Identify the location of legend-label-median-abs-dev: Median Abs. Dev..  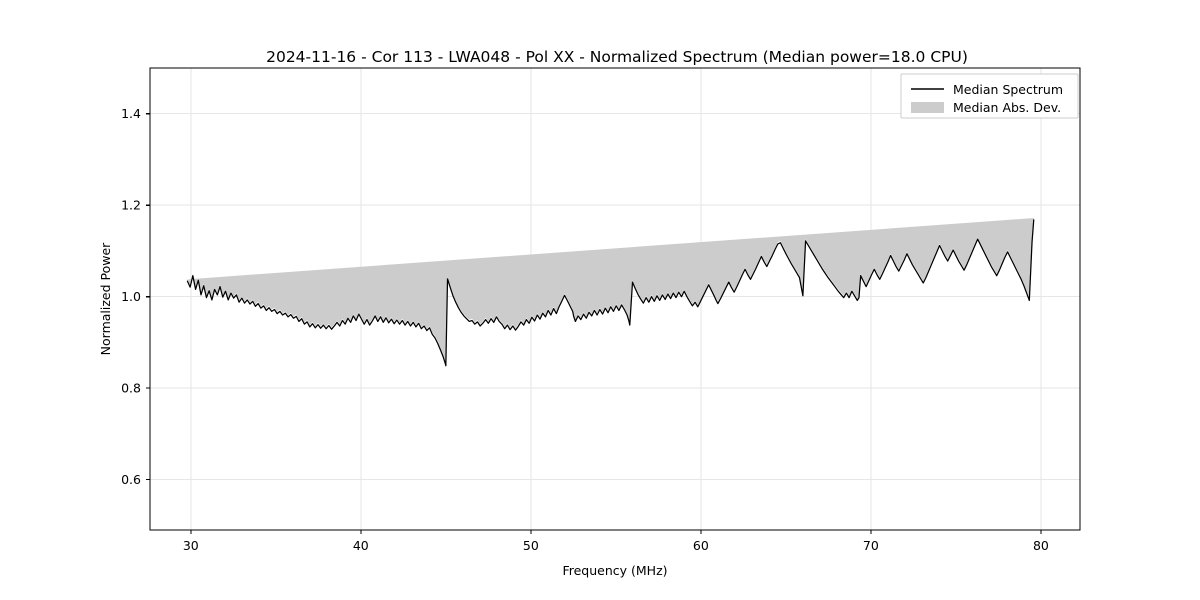
(1007, 107).